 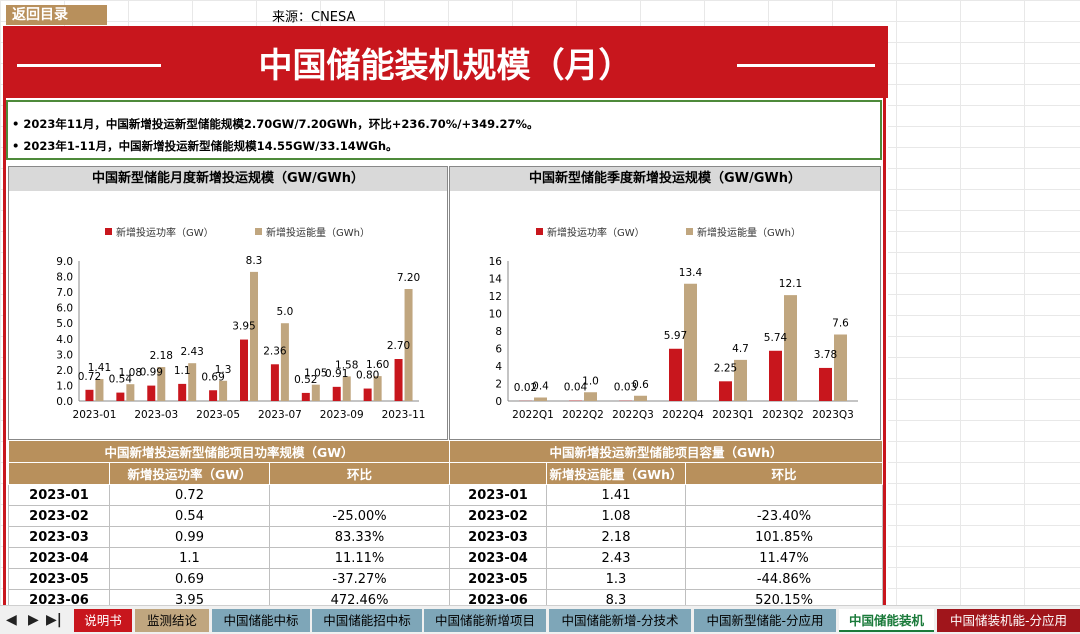 What do you see at coordinates (190, 579) in the screenshot?
I see `power-table-cell-value: 0.69` at bounding box center [190, 579].